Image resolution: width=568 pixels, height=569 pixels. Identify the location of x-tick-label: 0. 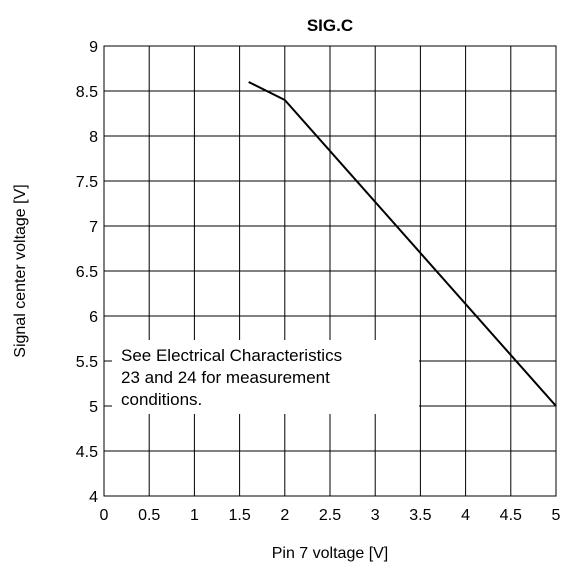
(104, 515).